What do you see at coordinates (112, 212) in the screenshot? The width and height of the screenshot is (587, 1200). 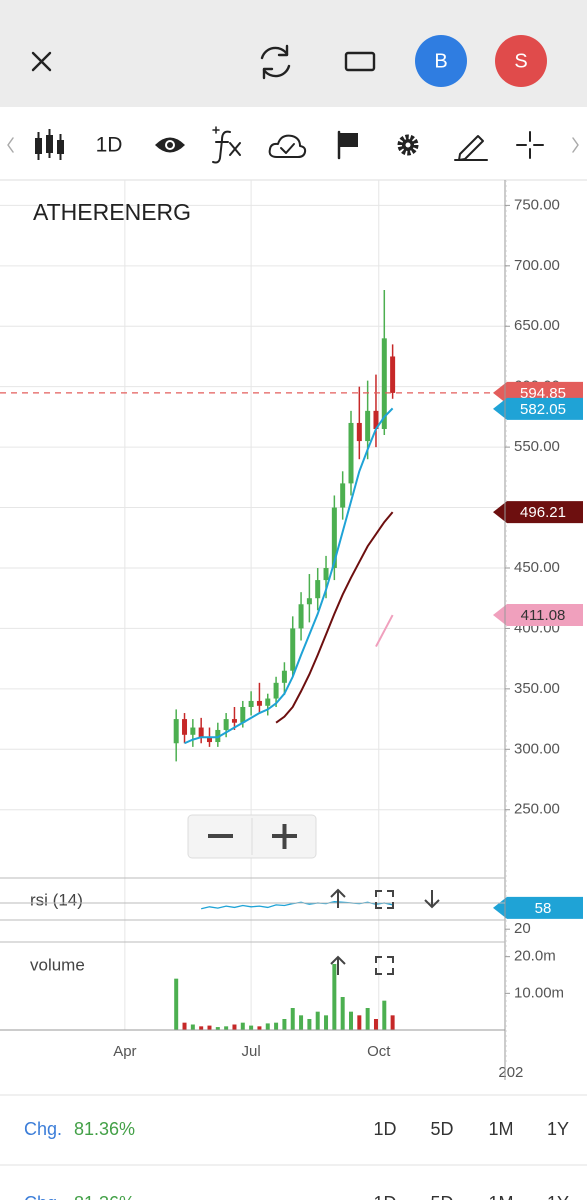 I see `chart-title: ATHERENERG` at bounding box center [112, 212].